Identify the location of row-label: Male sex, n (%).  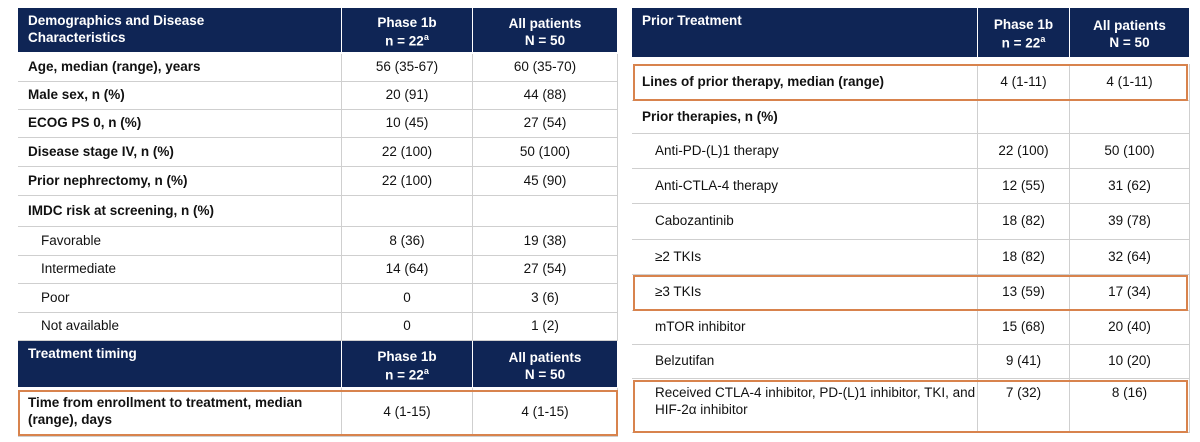
(180, 96).